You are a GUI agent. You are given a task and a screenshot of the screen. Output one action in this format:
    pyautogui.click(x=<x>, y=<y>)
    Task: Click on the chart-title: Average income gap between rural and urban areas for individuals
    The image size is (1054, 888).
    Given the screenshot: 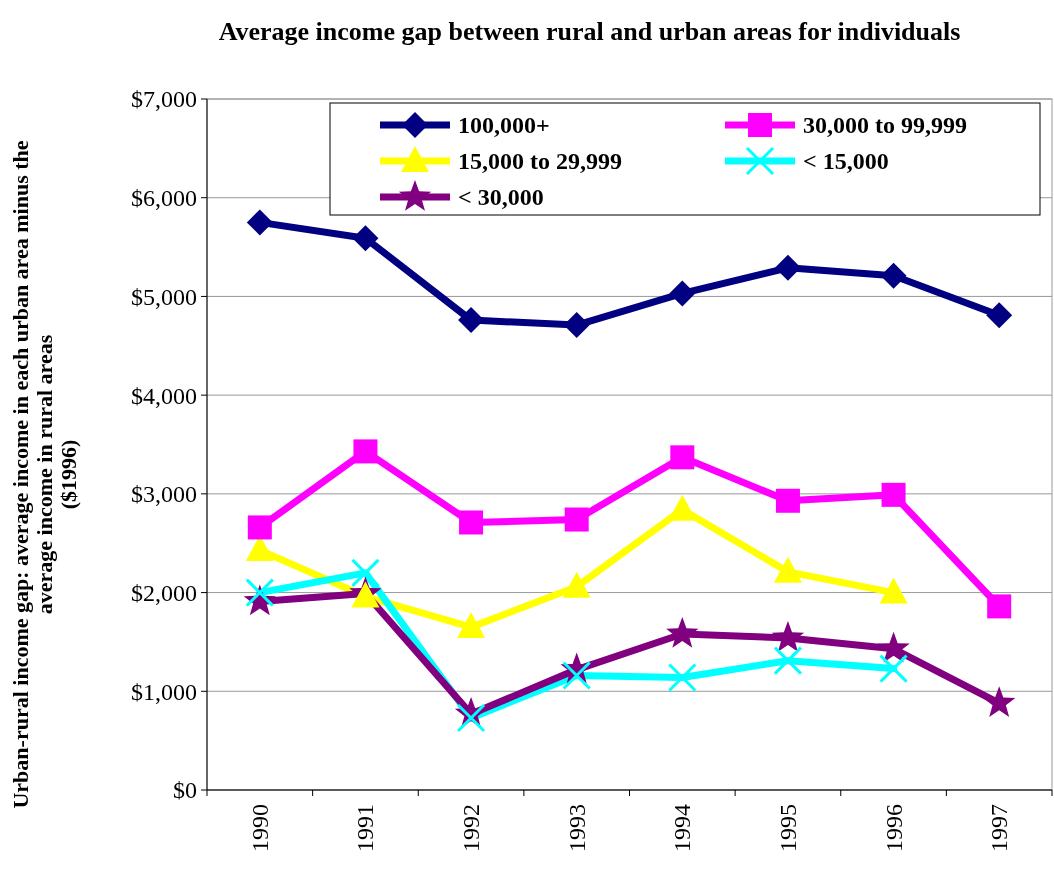 What is the action you would take?
    pyautogui.click(x=589, y=31)
    